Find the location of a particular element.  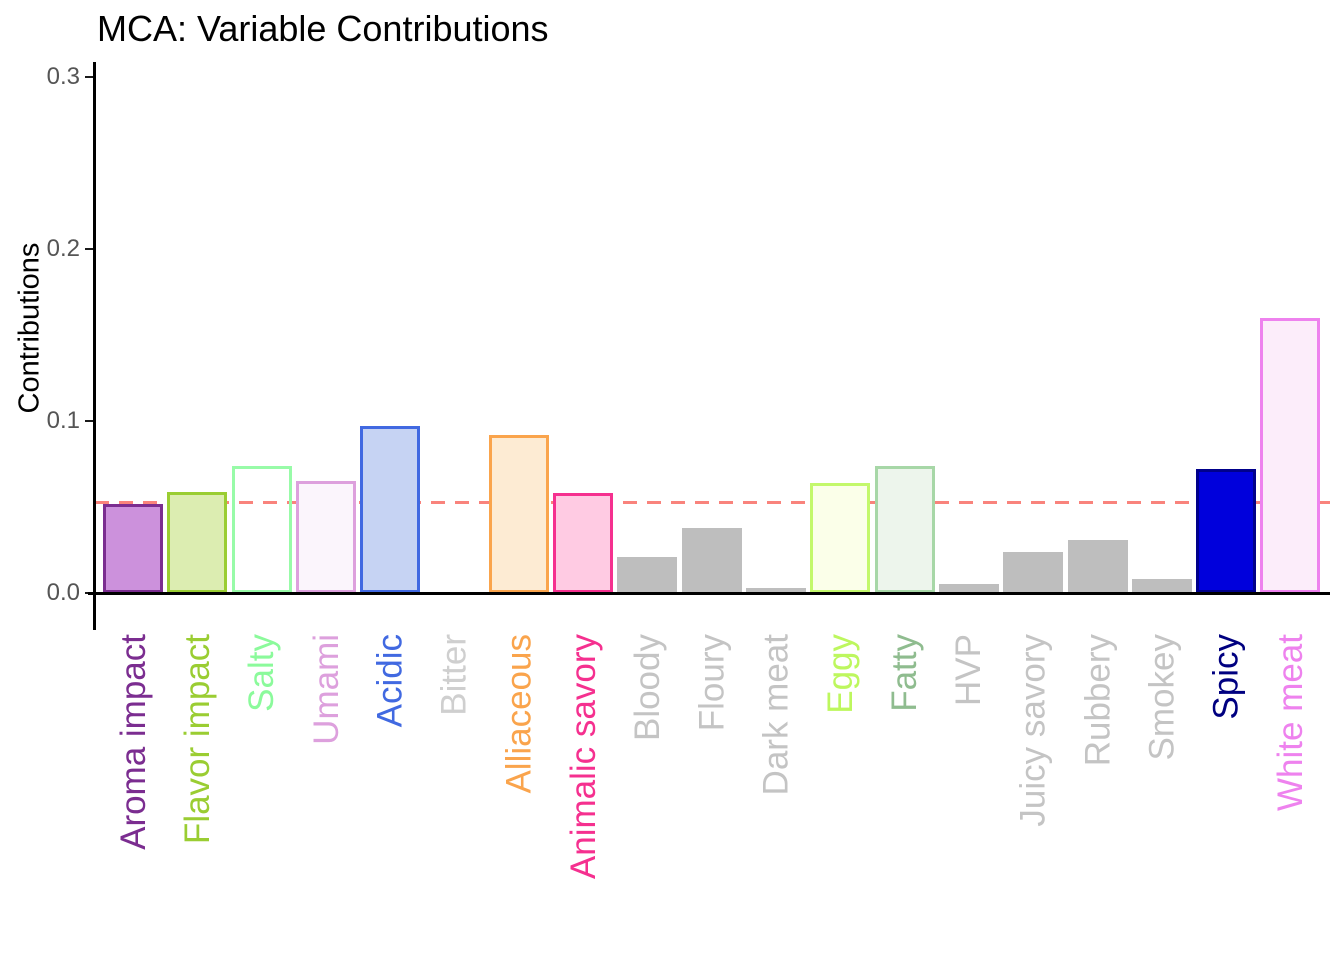

x-axis-label-animalic-savory: Animalic savory is located at coordinates (583, 757).